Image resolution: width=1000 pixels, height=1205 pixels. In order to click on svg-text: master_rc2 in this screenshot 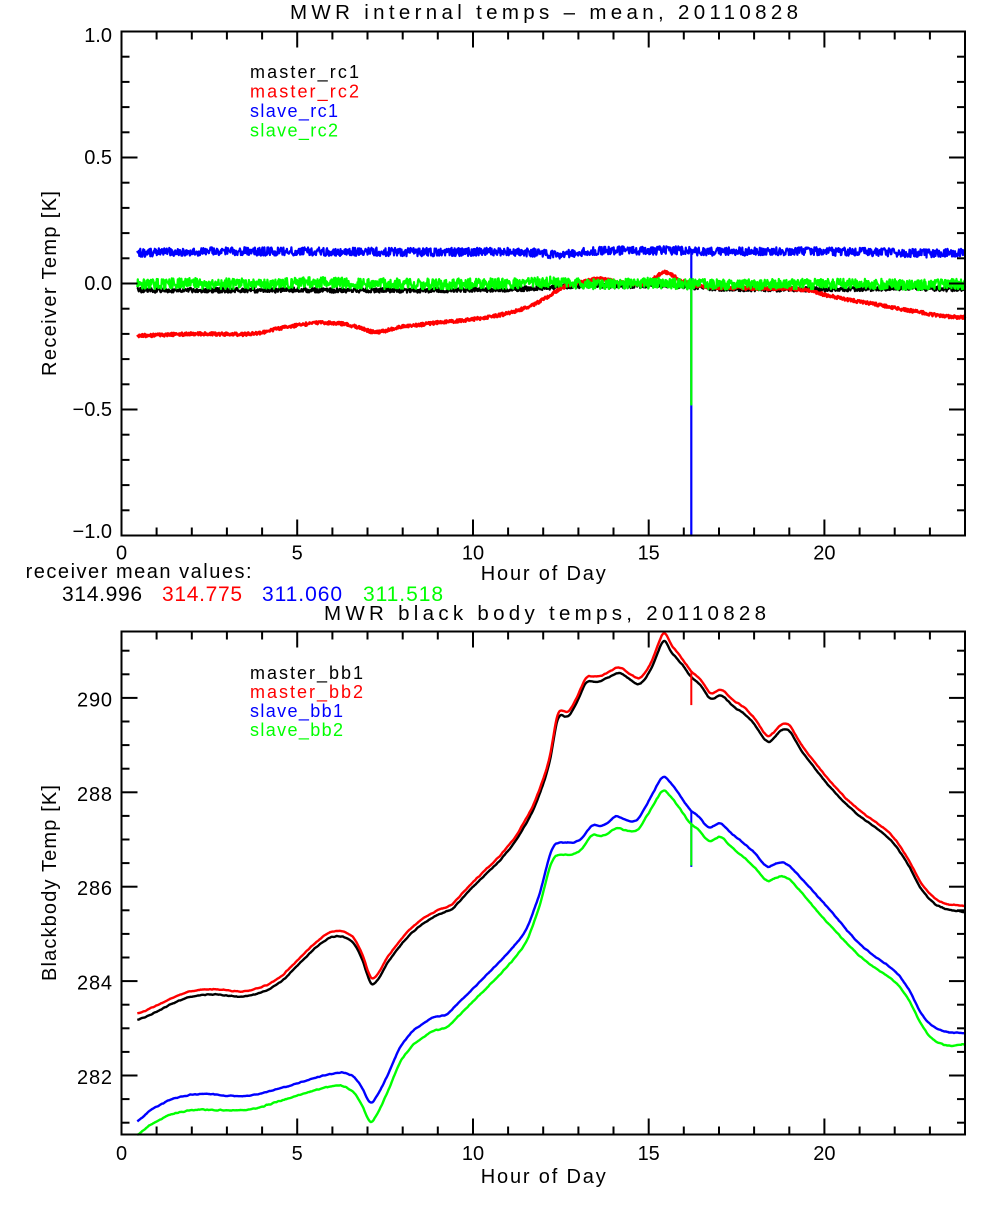, I will do `click(304, 92)`.